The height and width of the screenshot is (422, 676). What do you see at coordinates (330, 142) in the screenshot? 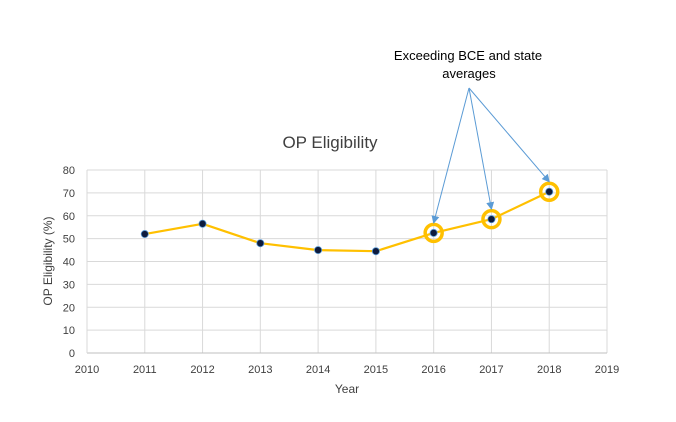
I see `chart-title: OP Eligibility` at bounding box center [330, 142].